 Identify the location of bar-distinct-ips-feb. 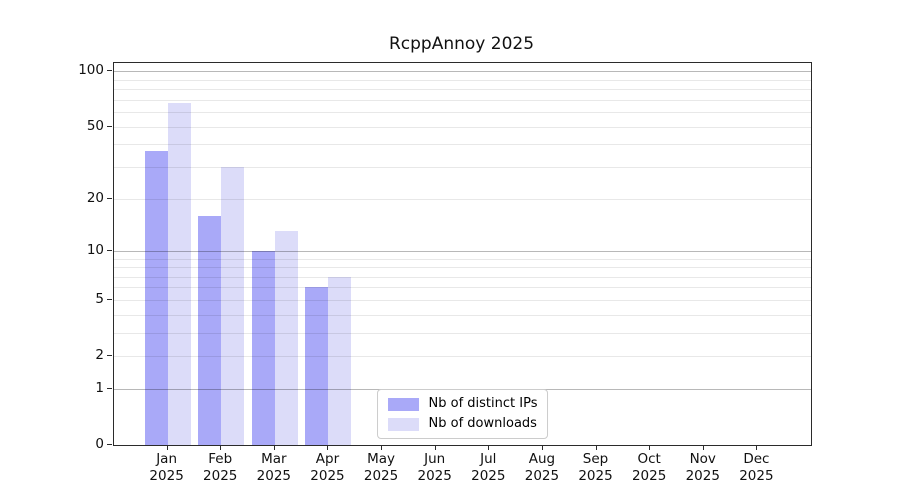
(210, 330).